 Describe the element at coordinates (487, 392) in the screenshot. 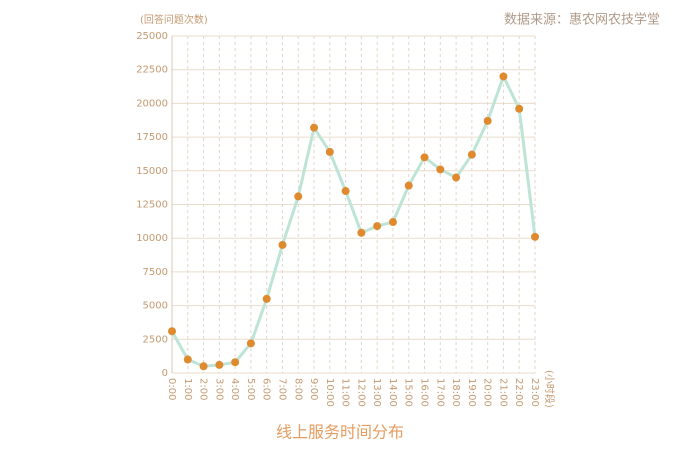

I see `x-tick-label: 20:00` at that location.